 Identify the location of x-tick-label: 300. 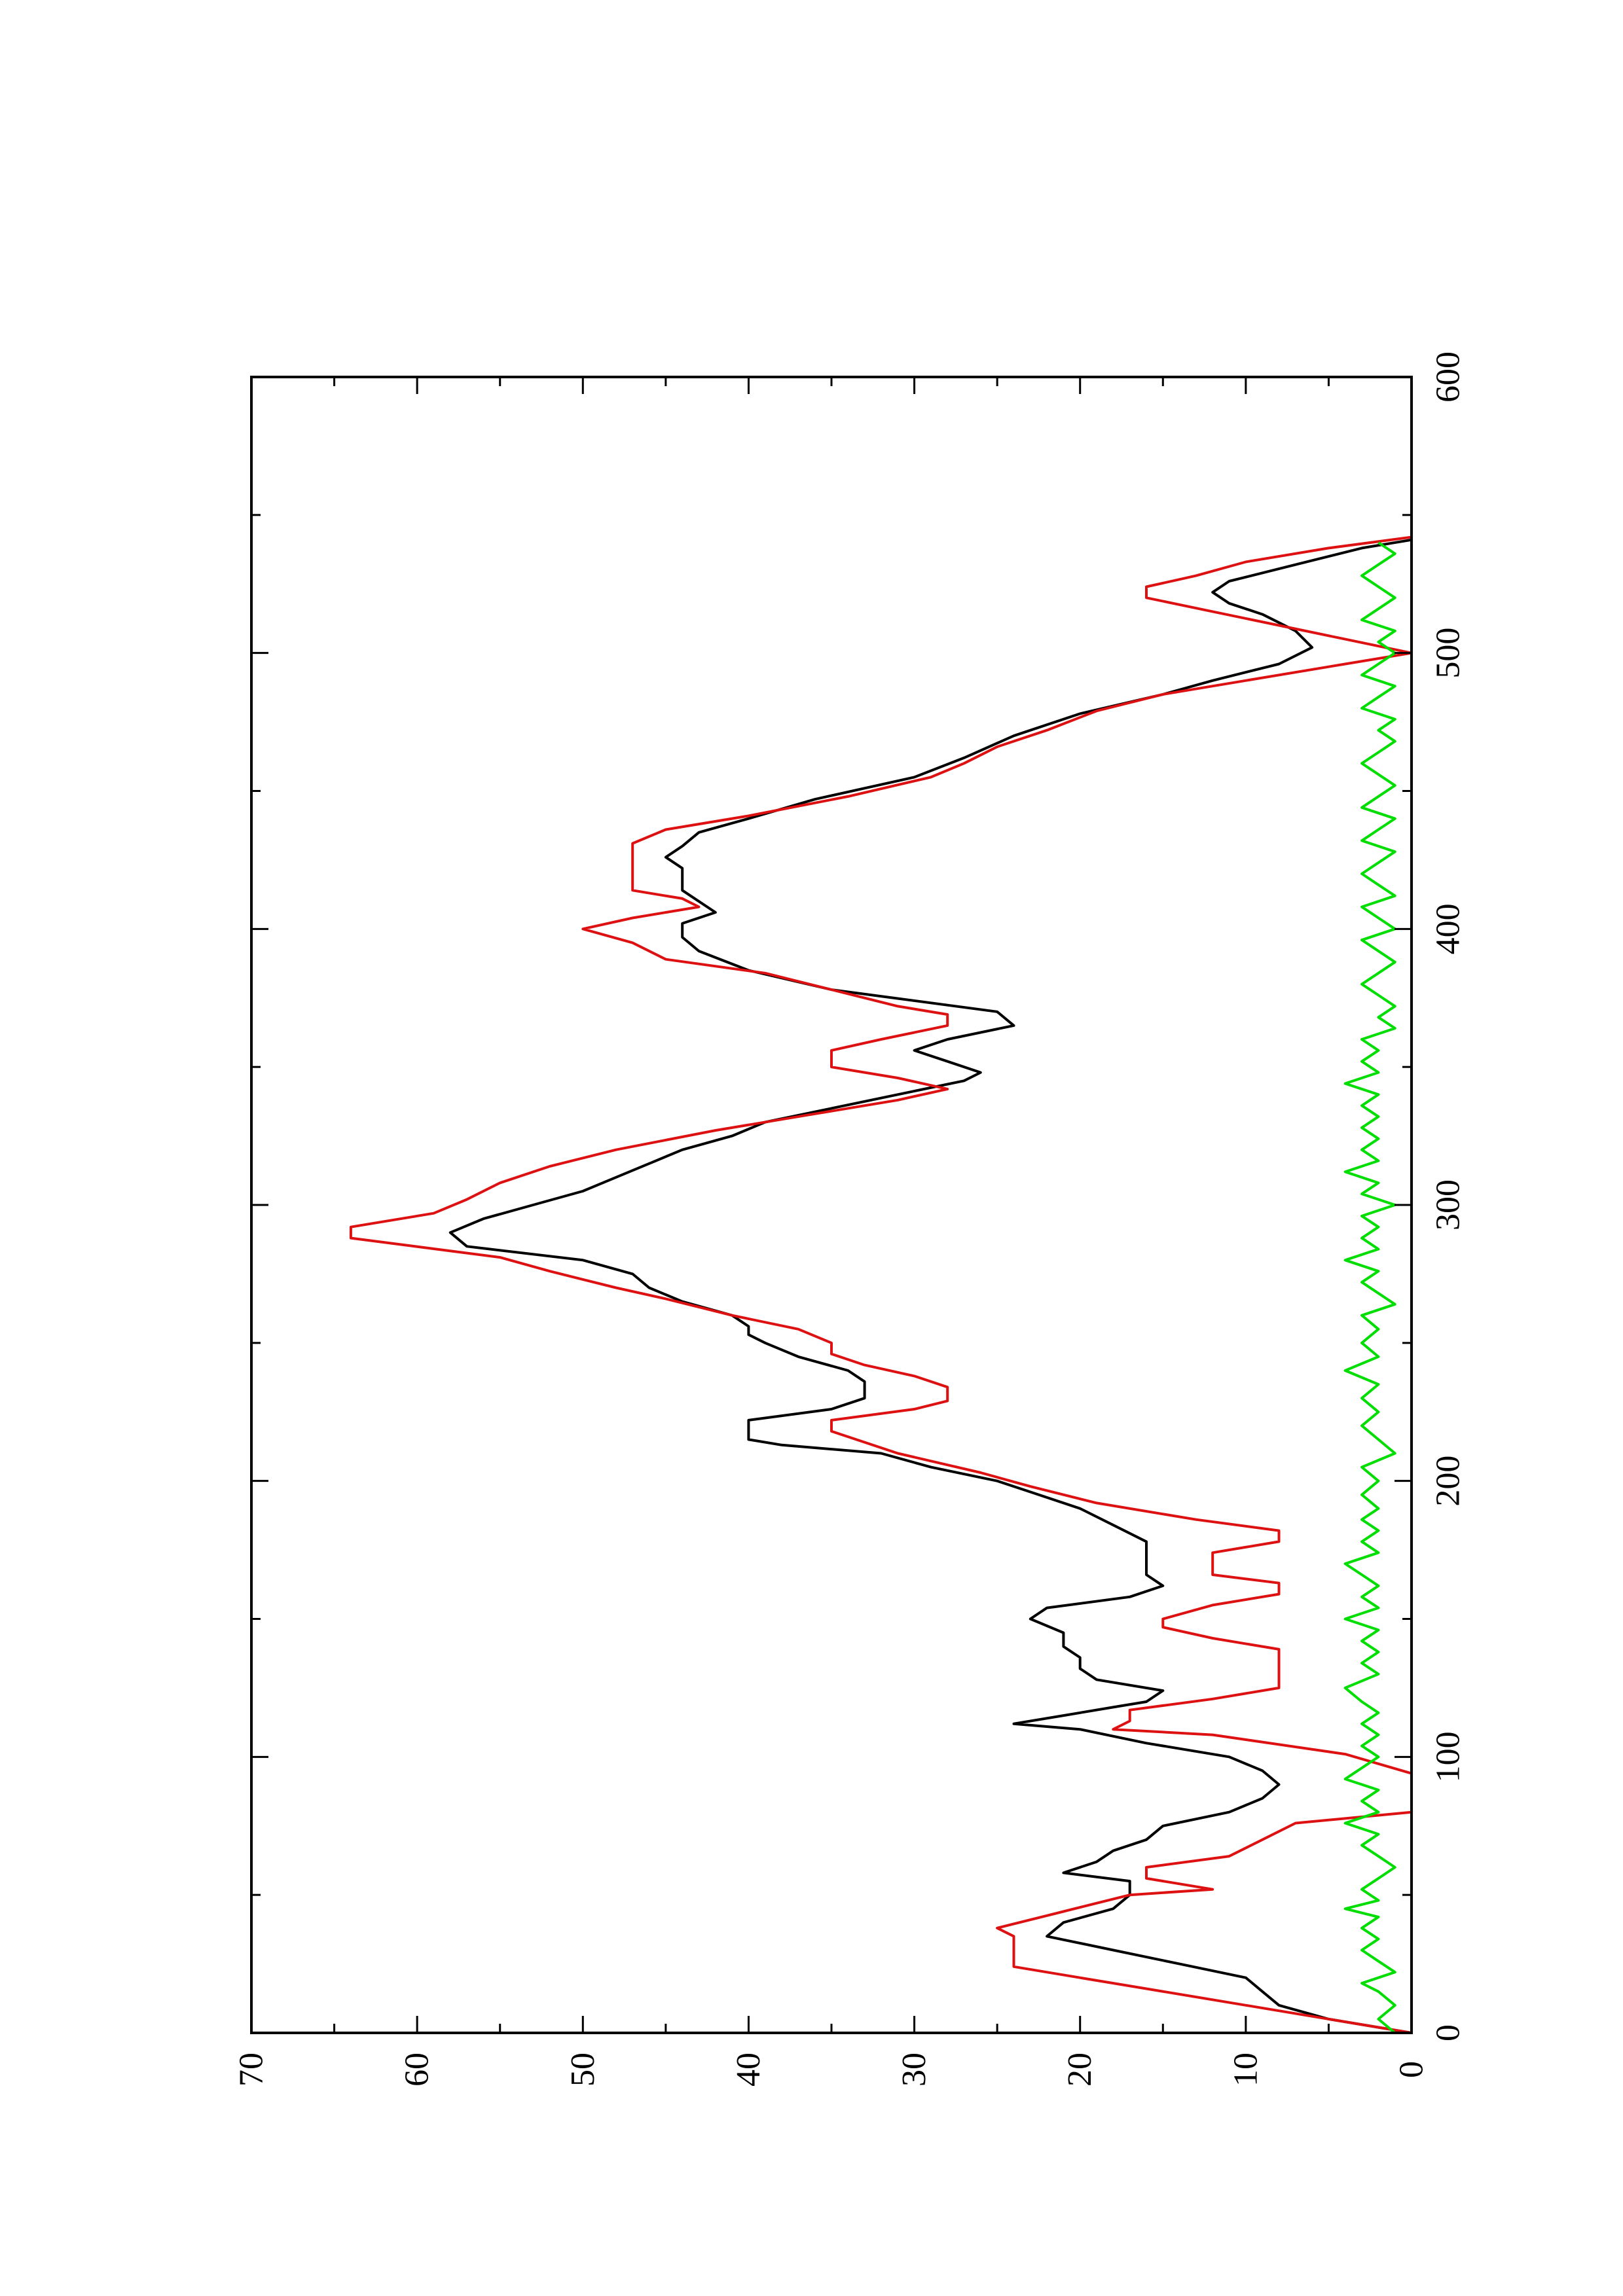
(1448, 1204).